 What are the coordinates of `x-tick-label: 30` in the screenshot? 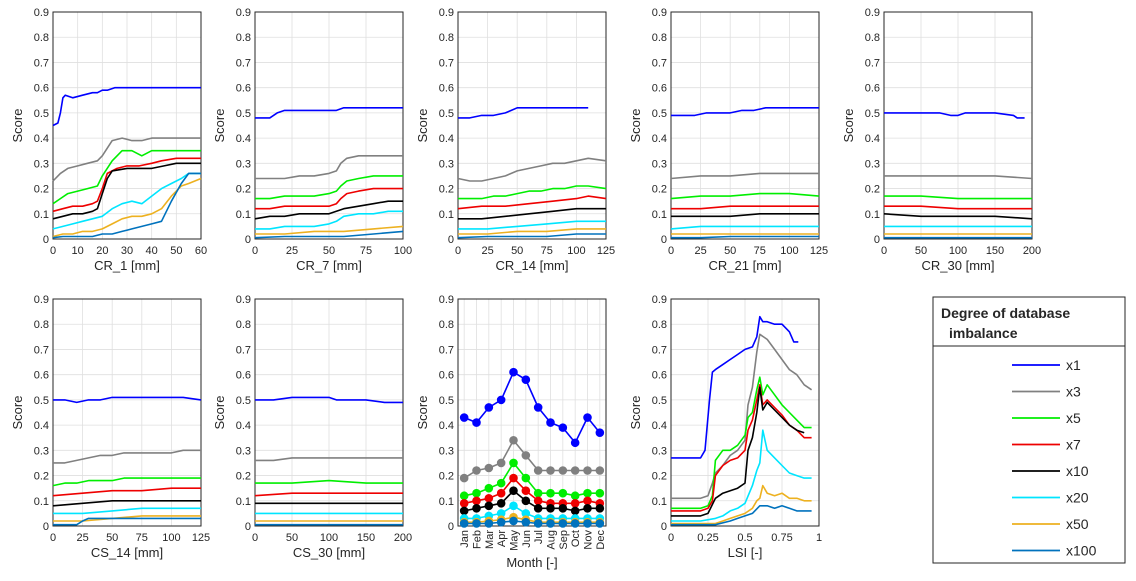 It's located at (127, 251).